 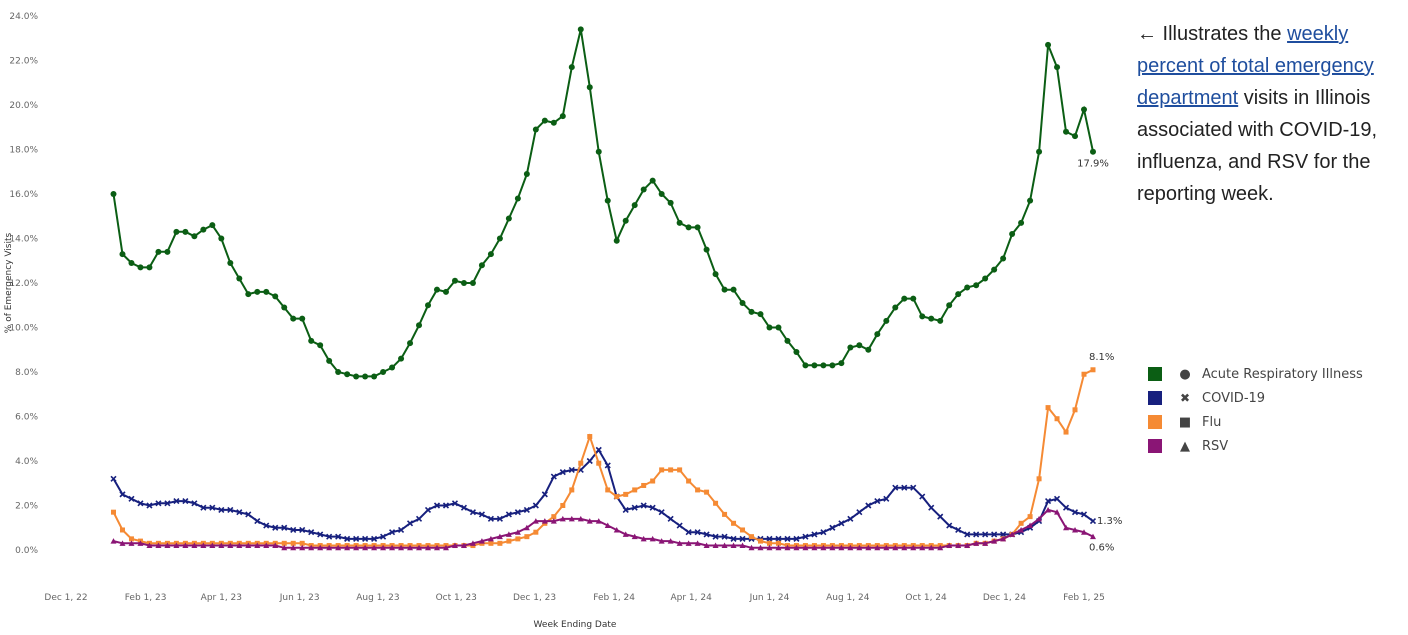 What do you see at coordinates (221, 598) in the screenshot?
I see `x-tick-label: Apr 1, 23` at bounding box center [221, 598].